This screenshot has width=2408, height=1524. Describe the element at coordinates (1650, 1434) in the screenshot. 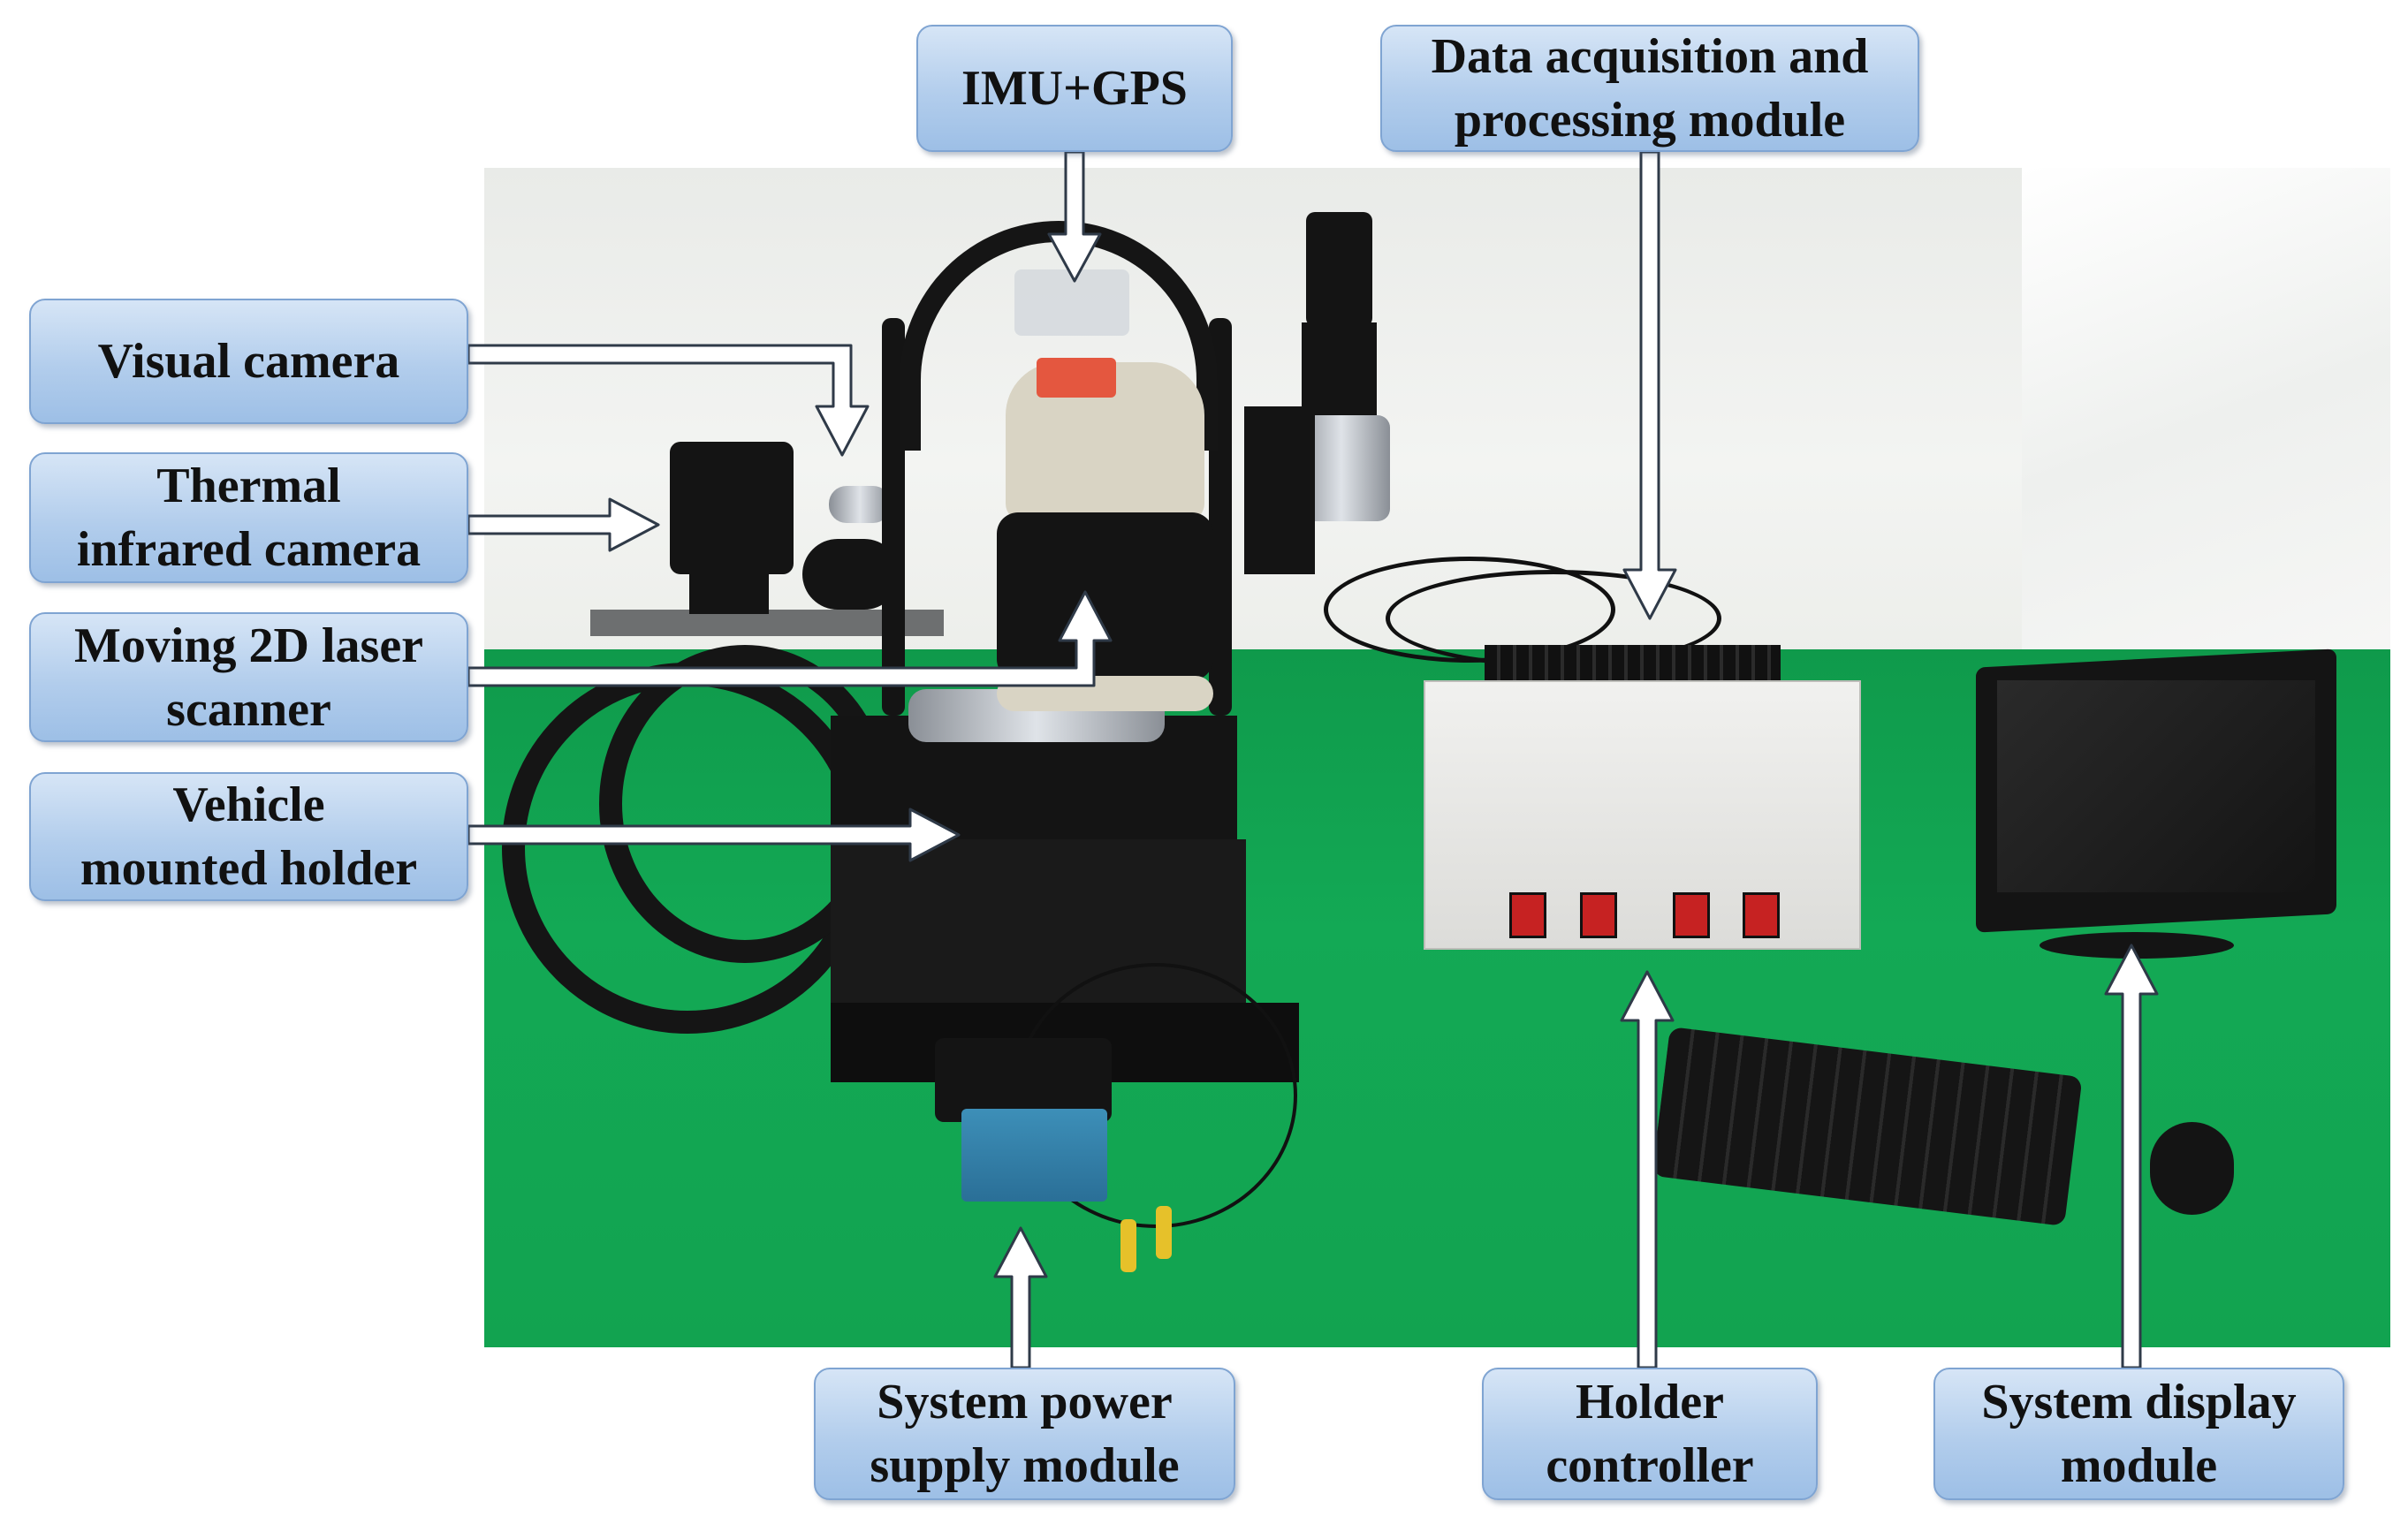

I see `label-holder-controller: Holder controller` at that location.